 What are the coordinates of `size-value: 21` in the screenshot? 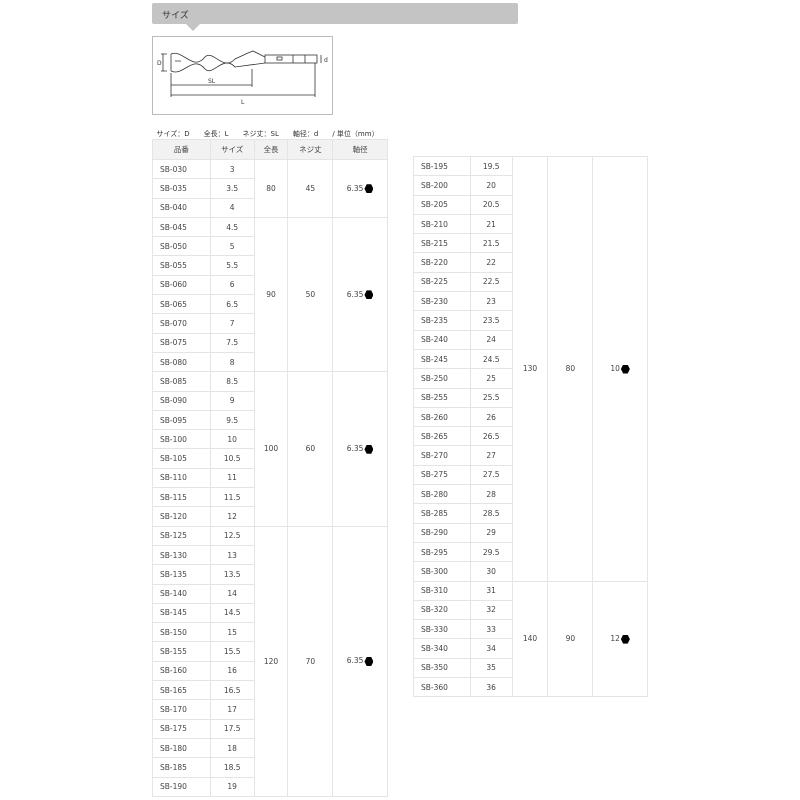 It's located at (491, 224).